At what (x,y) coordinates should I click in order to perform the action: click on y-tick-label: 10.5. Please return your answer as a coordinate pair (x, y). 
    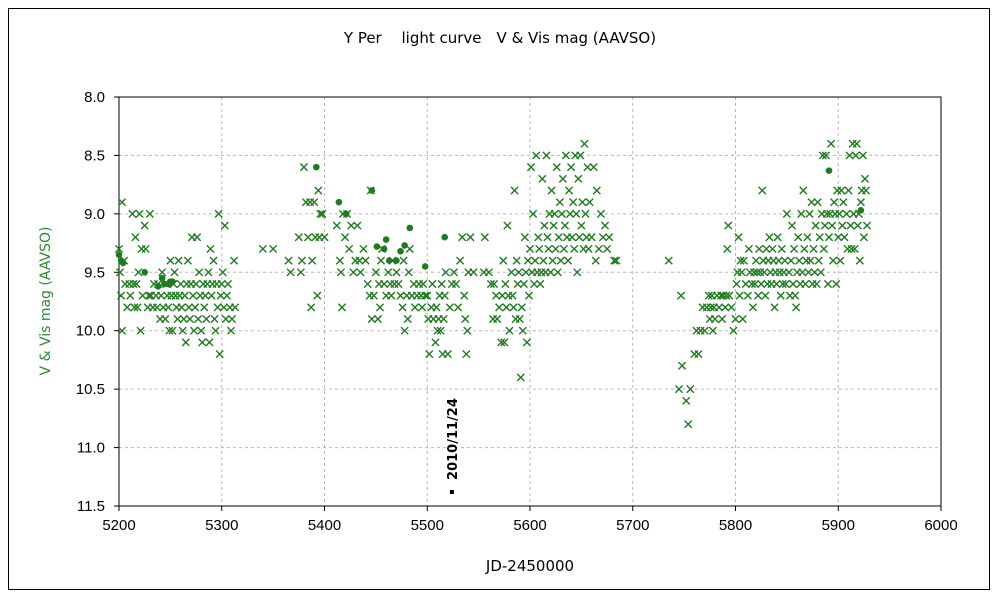
    Looking at the image, I should click on (90, 389).